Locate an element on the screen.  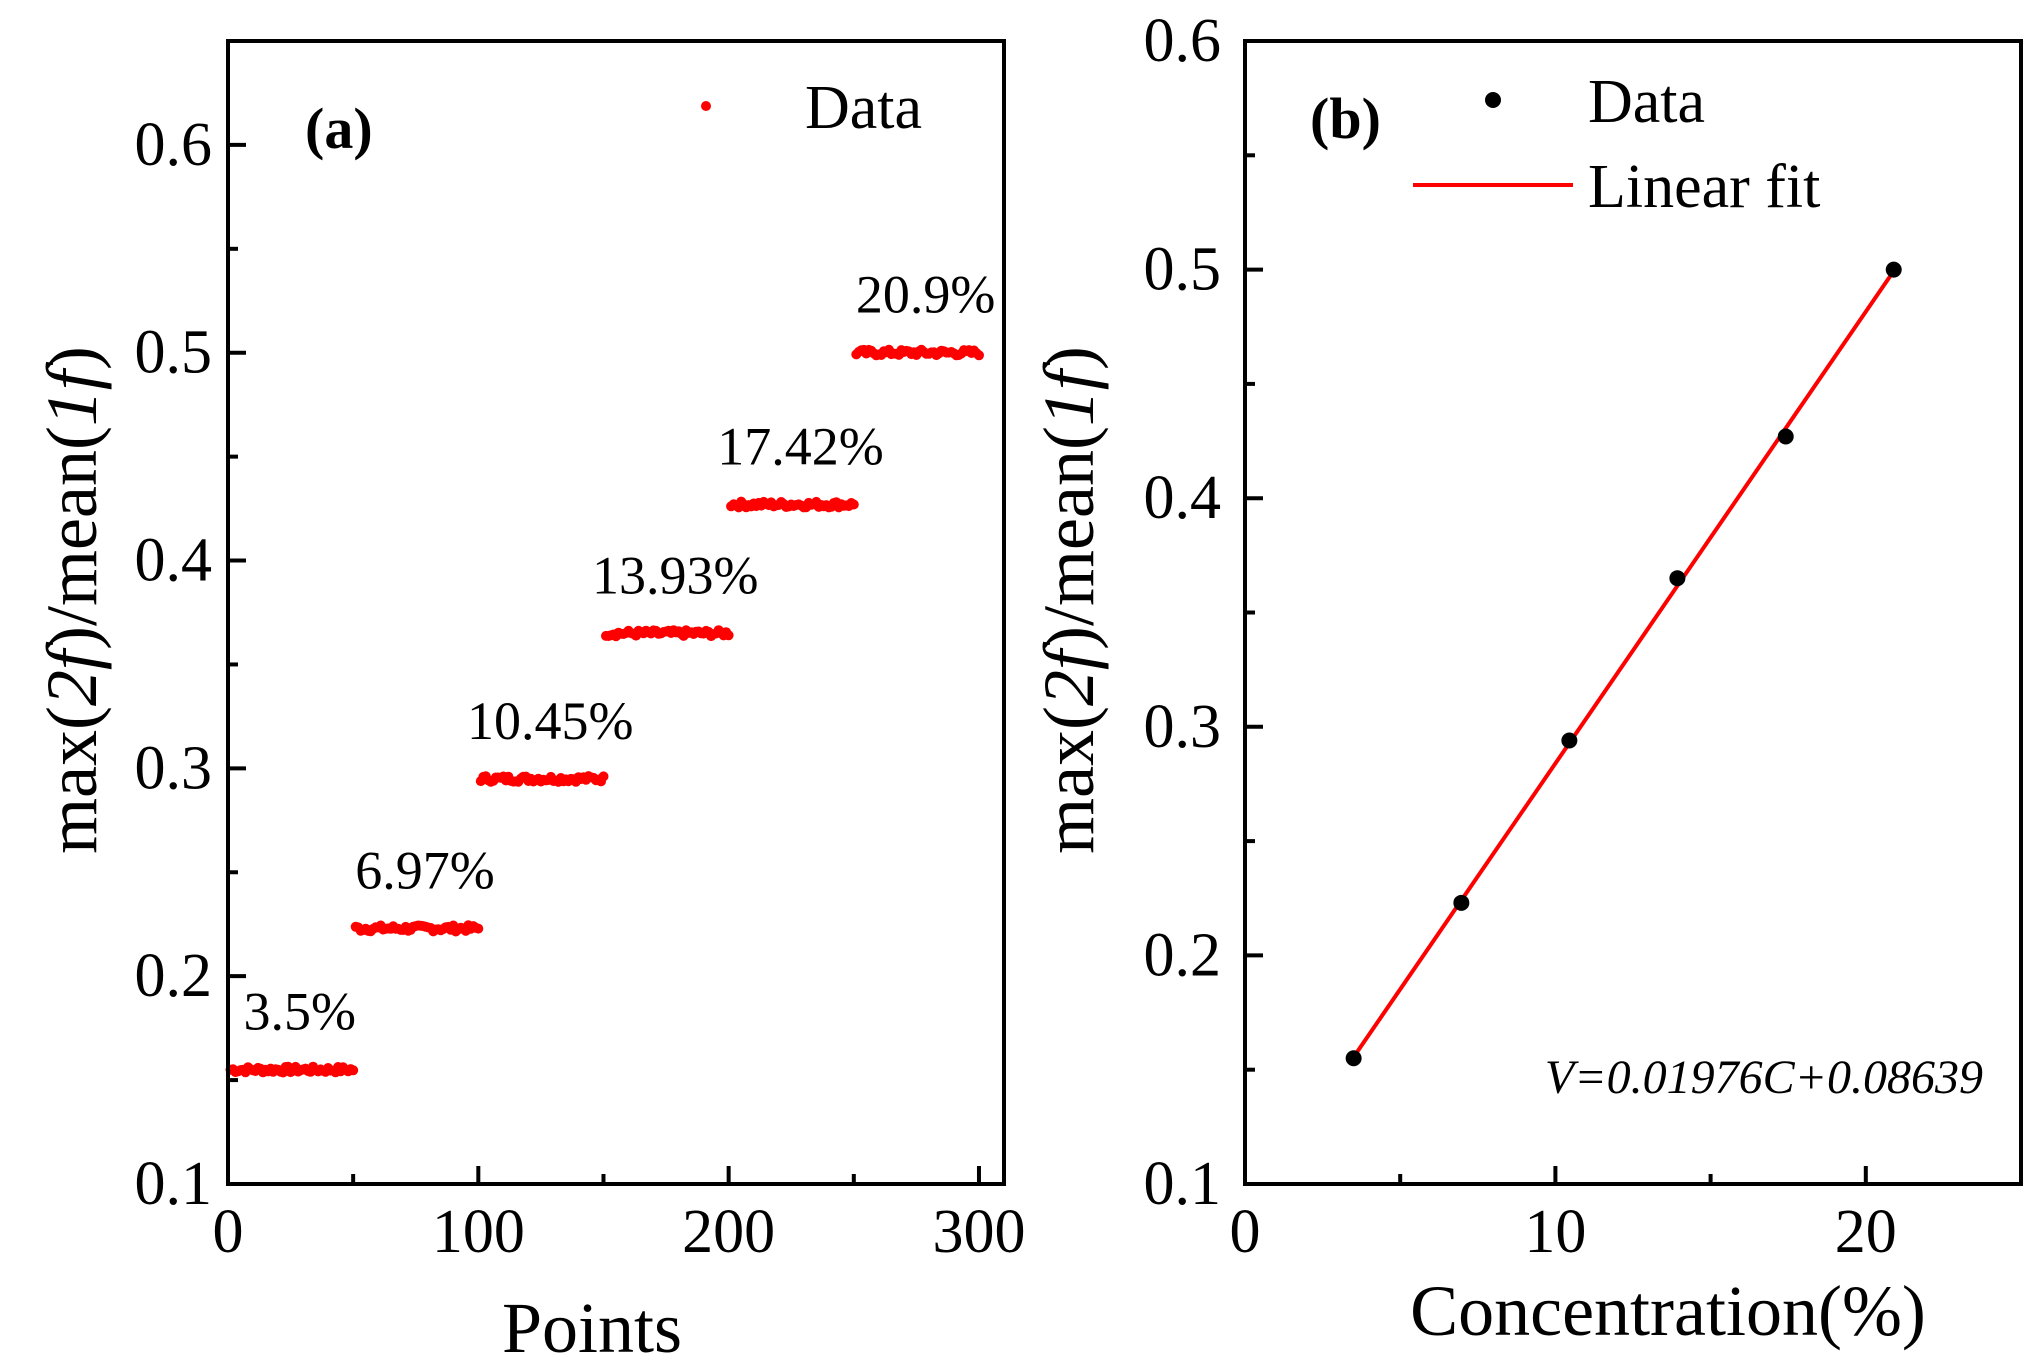
x-tick-label: 20 is located at coordinates (1866, 1232).